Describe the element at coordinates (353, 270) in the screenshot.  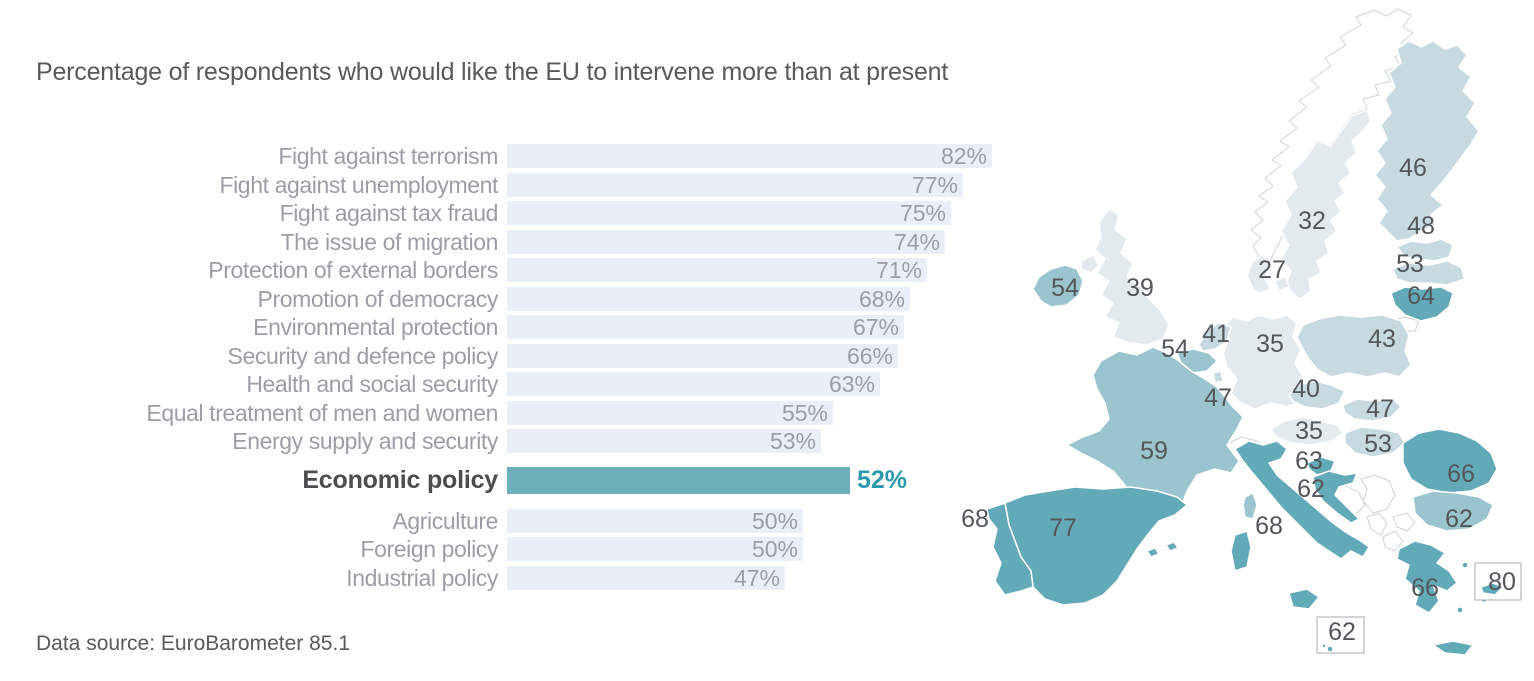
I see `bar-label-protection-of-external-borders: Protection of external borders` at that location.